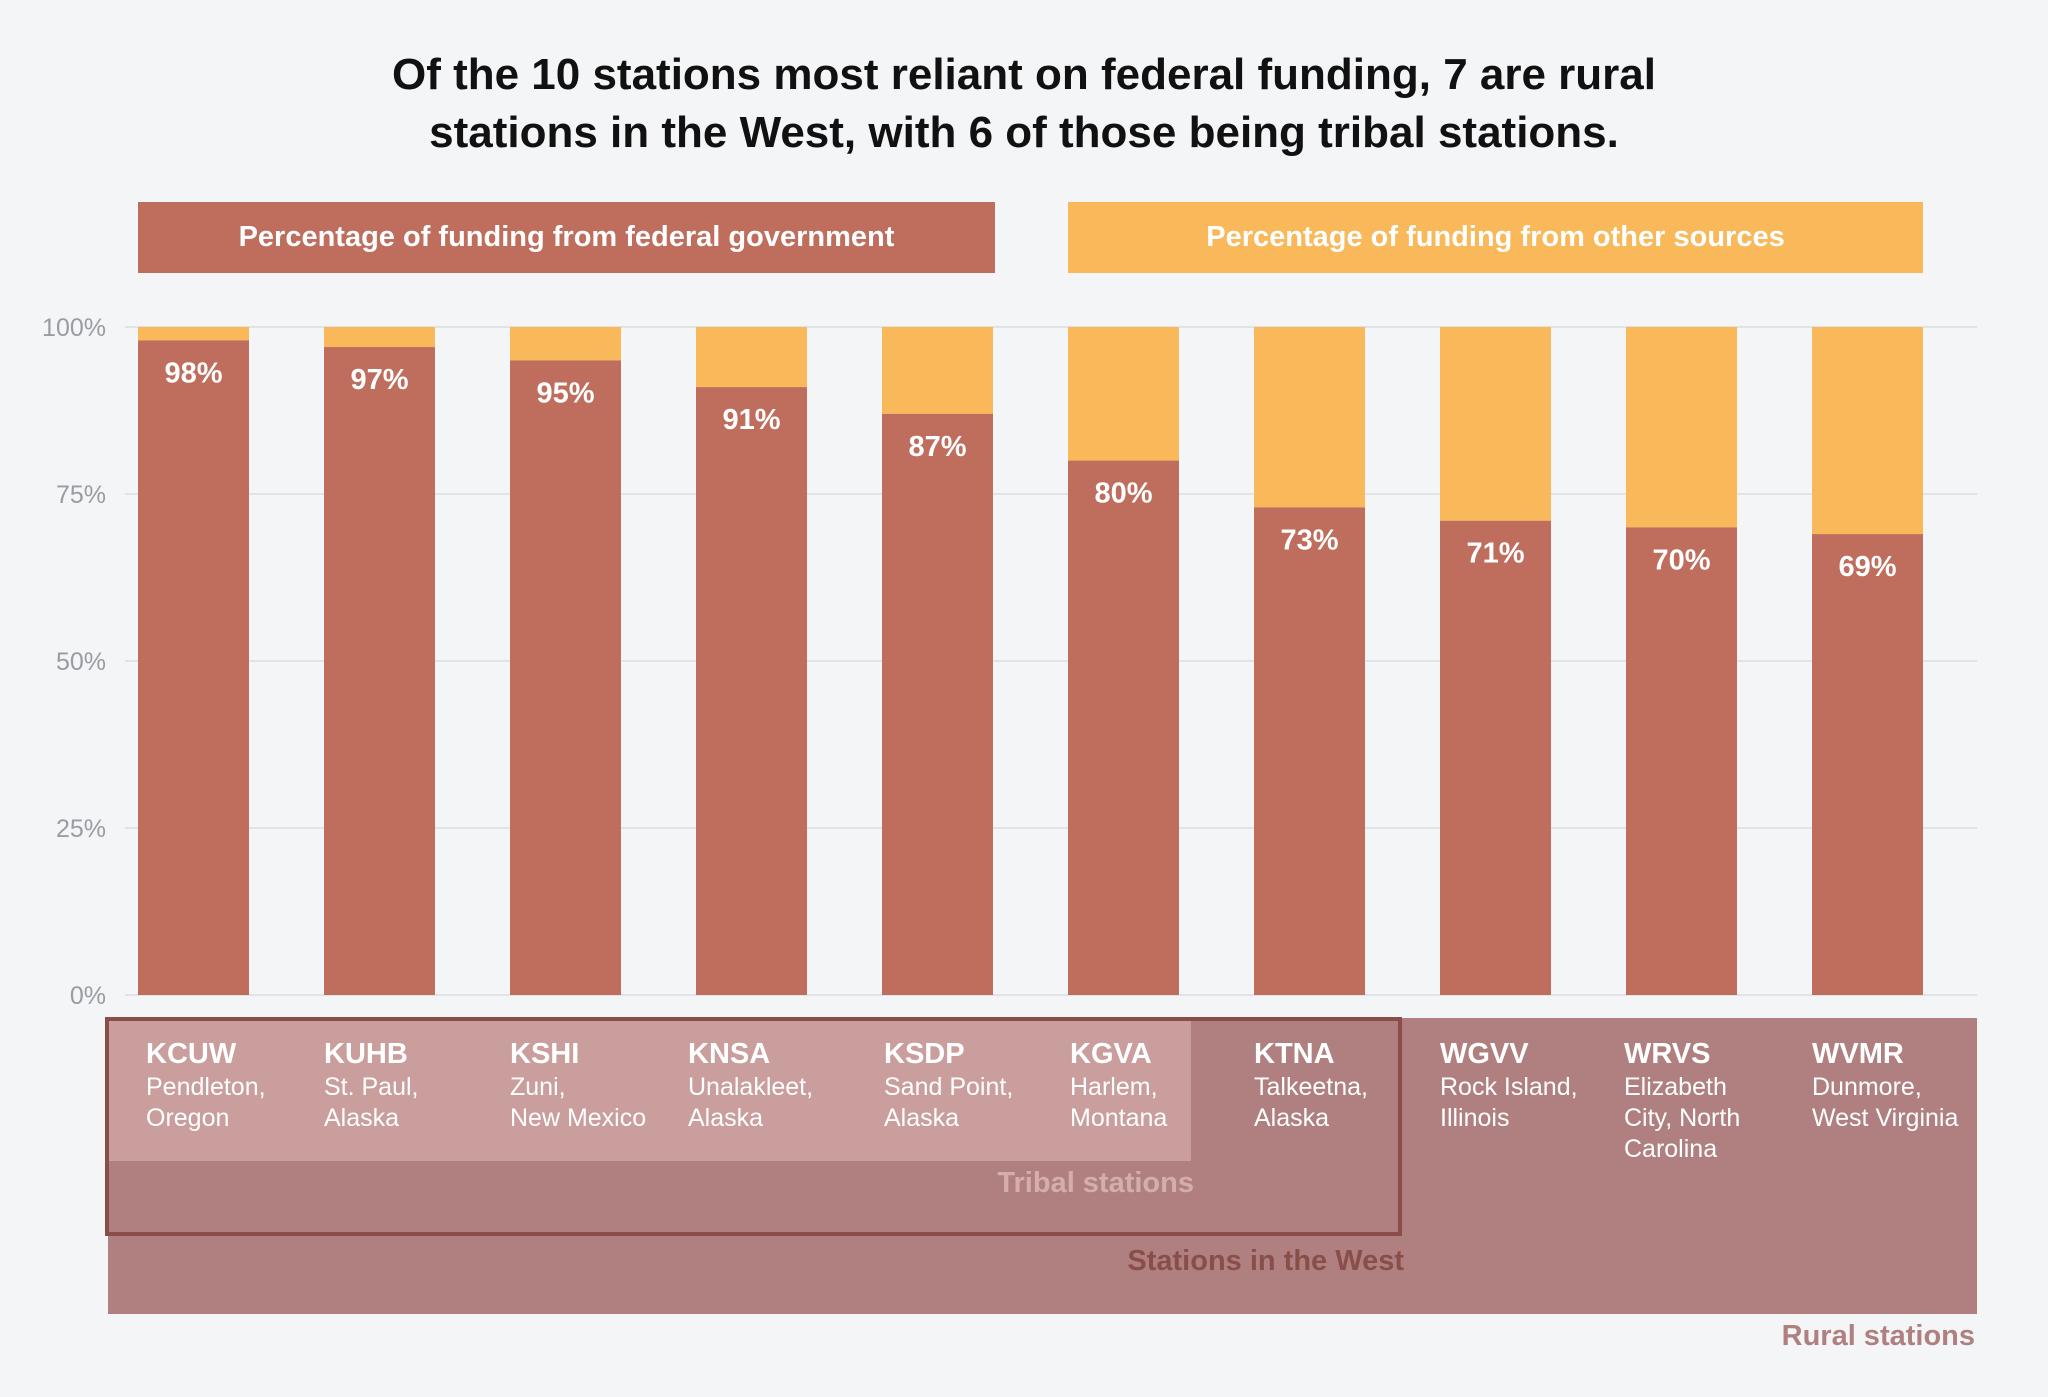 This screenshot has width=2048, height=1397. I want to click on bar-data-label: 73%, so click(1309, 540).